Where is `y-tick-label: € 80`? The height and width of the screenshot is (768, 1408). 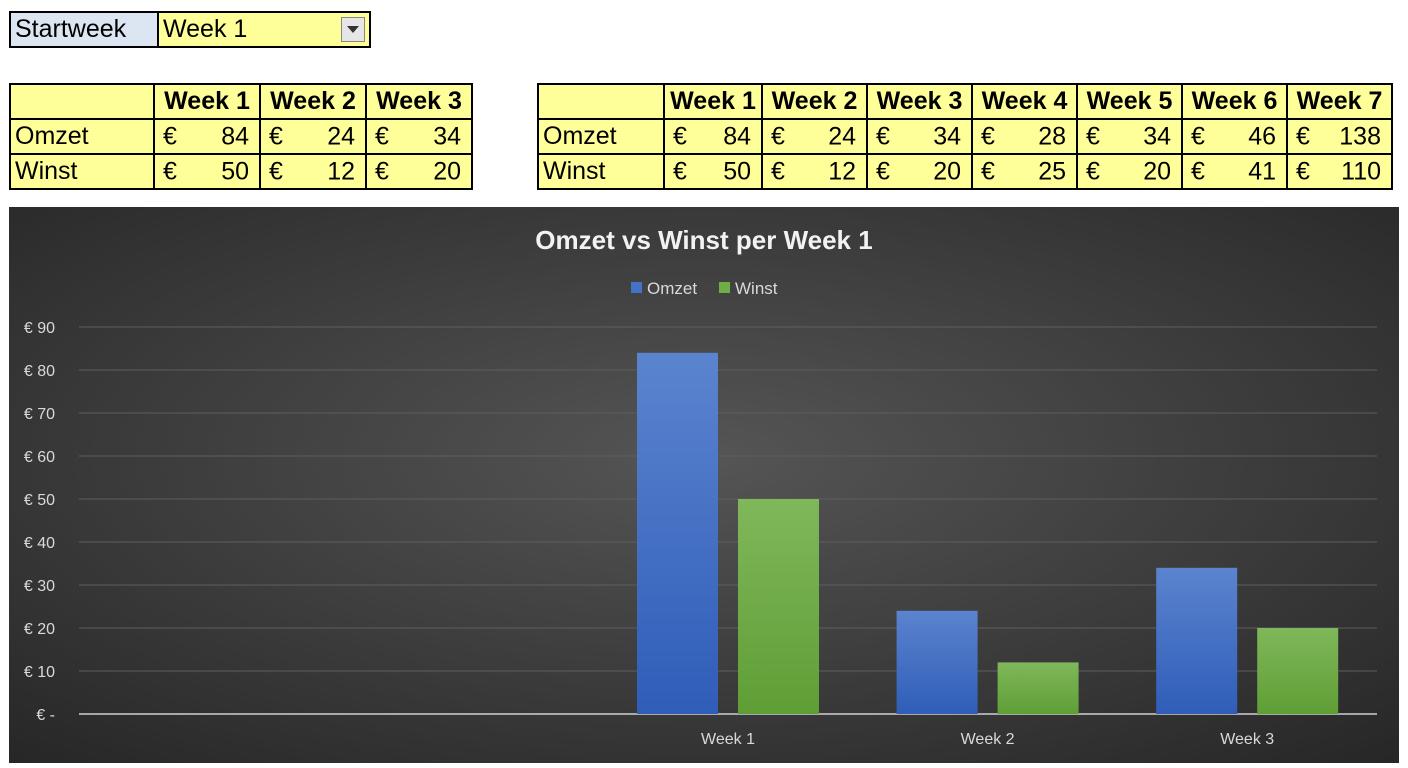
y-tick-label: € 80 is located at coordinates (39, 371).